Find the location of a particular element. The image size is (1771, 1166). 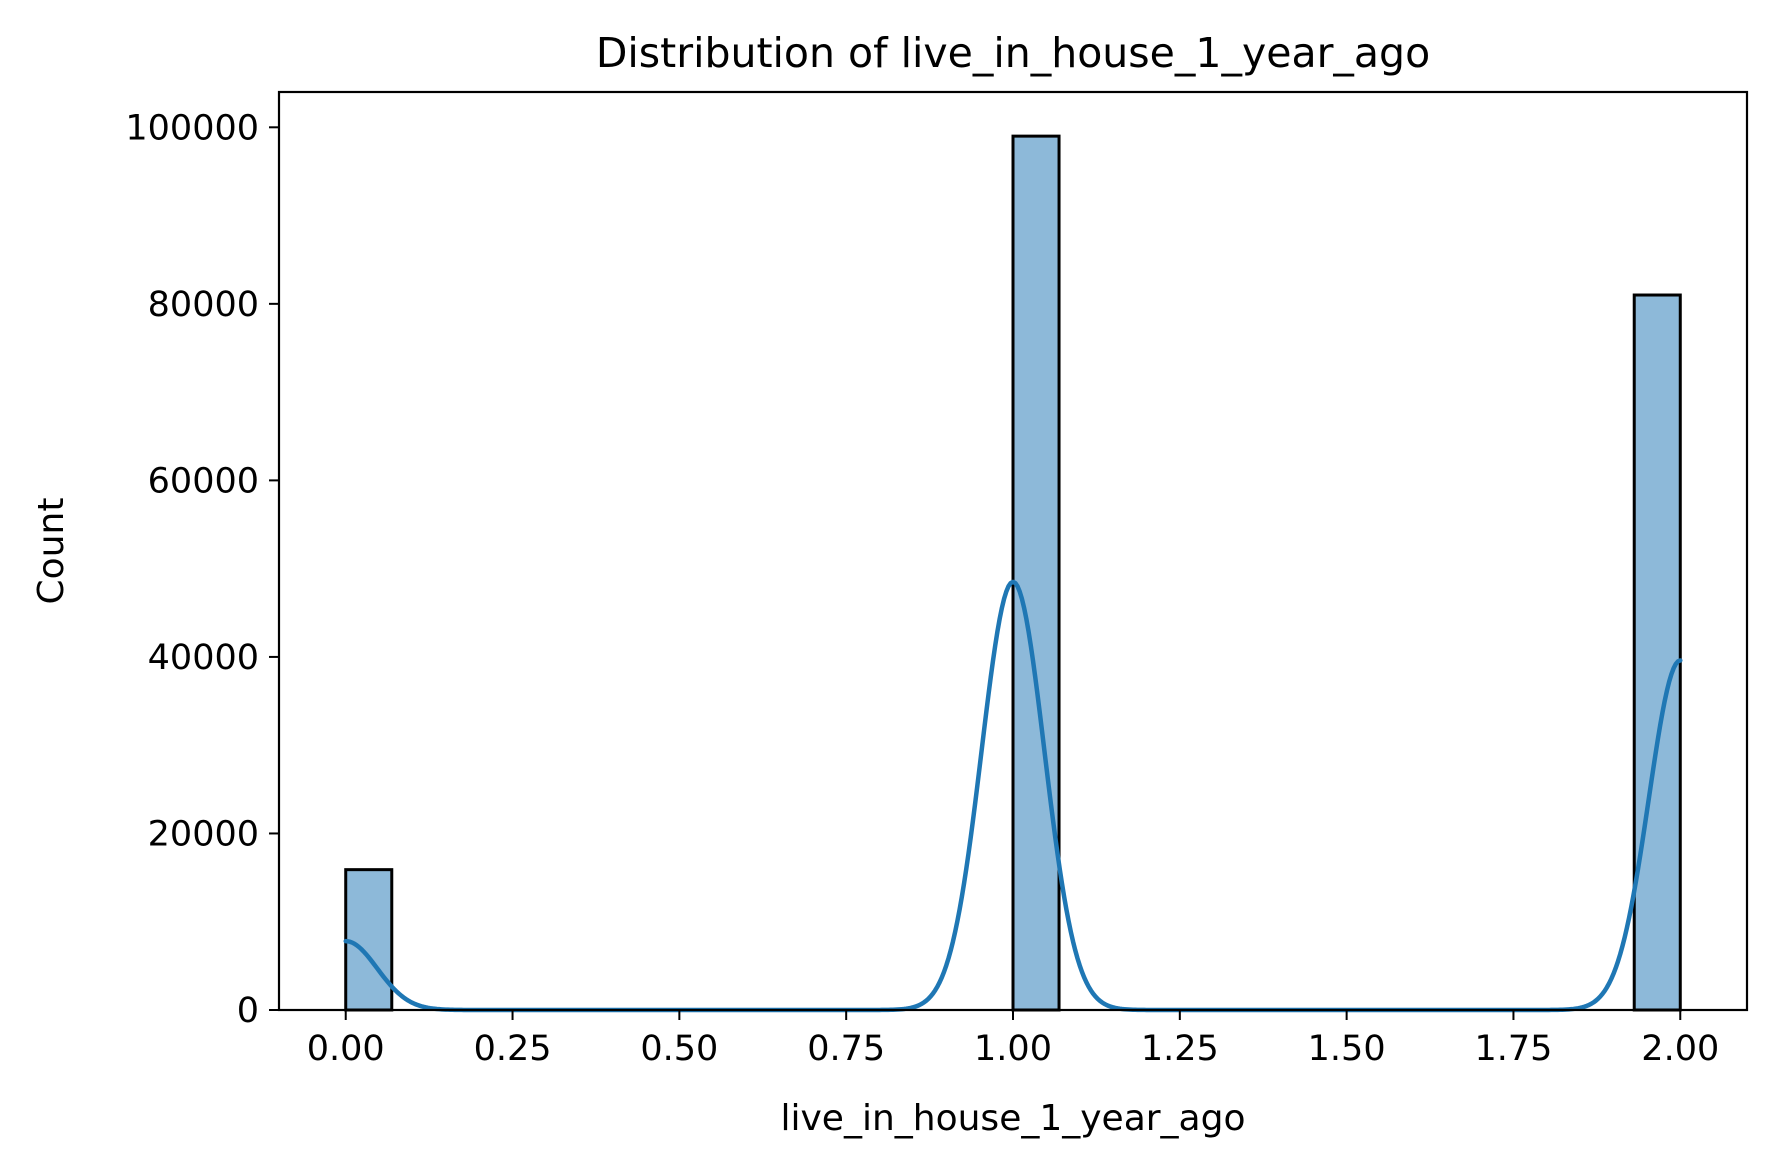

x-tick-label: 1.75 is located at coordinates (1513, 1049).